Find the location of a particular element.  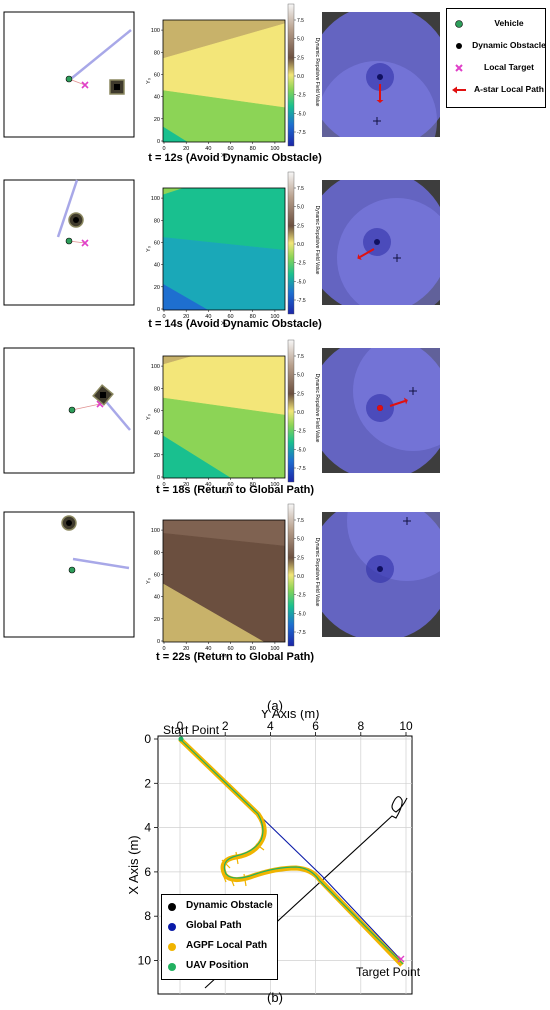

heatmap-y-label: Y₀ is located at coordinates (149, 249).